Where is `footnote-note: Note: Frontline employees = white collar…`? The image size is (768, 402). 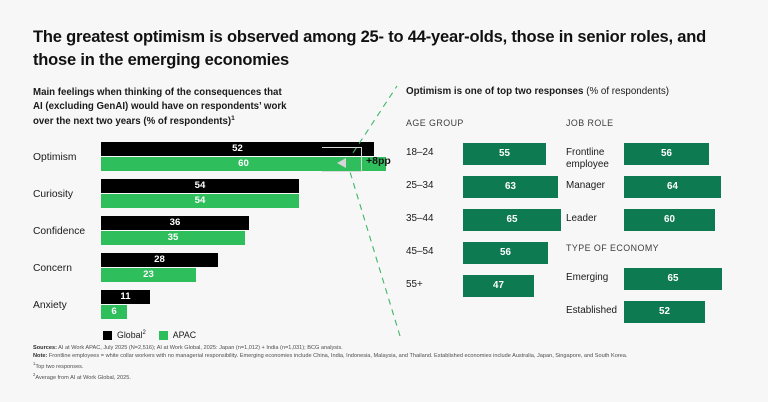
footnote-note: Note: Frontline employees = white collar… is located at coordinates (393, 357).